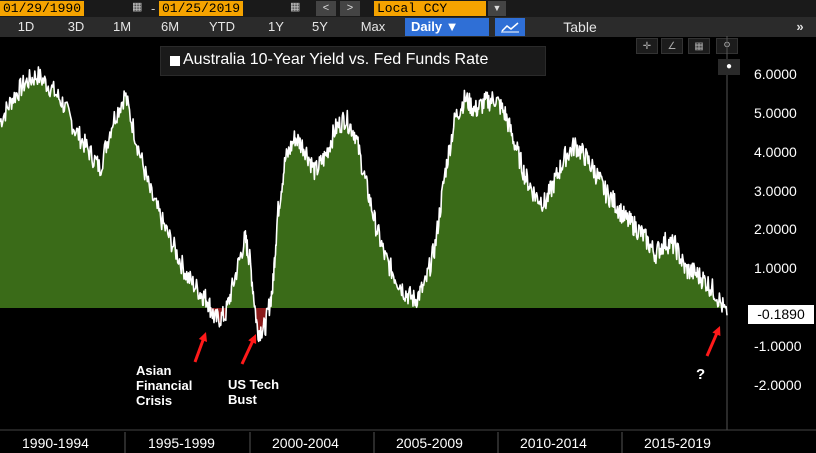  Describe the element at coordinates (775, 229) in the screenshot. I see `y-tick-label: 2.0000` at that location.